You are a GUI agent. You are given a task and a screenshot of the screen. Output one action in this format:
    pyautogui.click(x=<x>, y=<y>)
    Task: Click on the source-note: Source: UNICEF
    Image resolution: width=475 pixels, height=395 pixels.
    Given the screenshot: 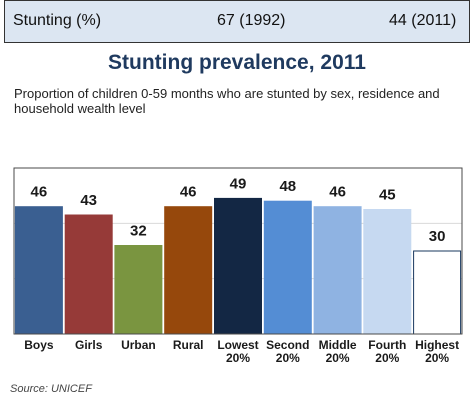 What is the action you would take?
    pyautogui.click(x=51, y=389)
    